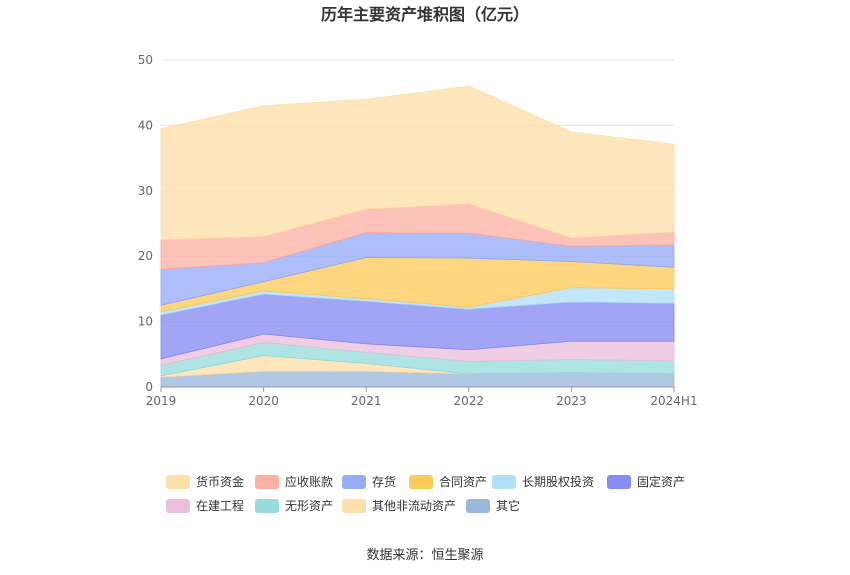 The height and width of the screenshot is (575, 850). Describe the element at coordinates (463, 481) in the screenshot. I see `legend-label: 合同资产` at that location.